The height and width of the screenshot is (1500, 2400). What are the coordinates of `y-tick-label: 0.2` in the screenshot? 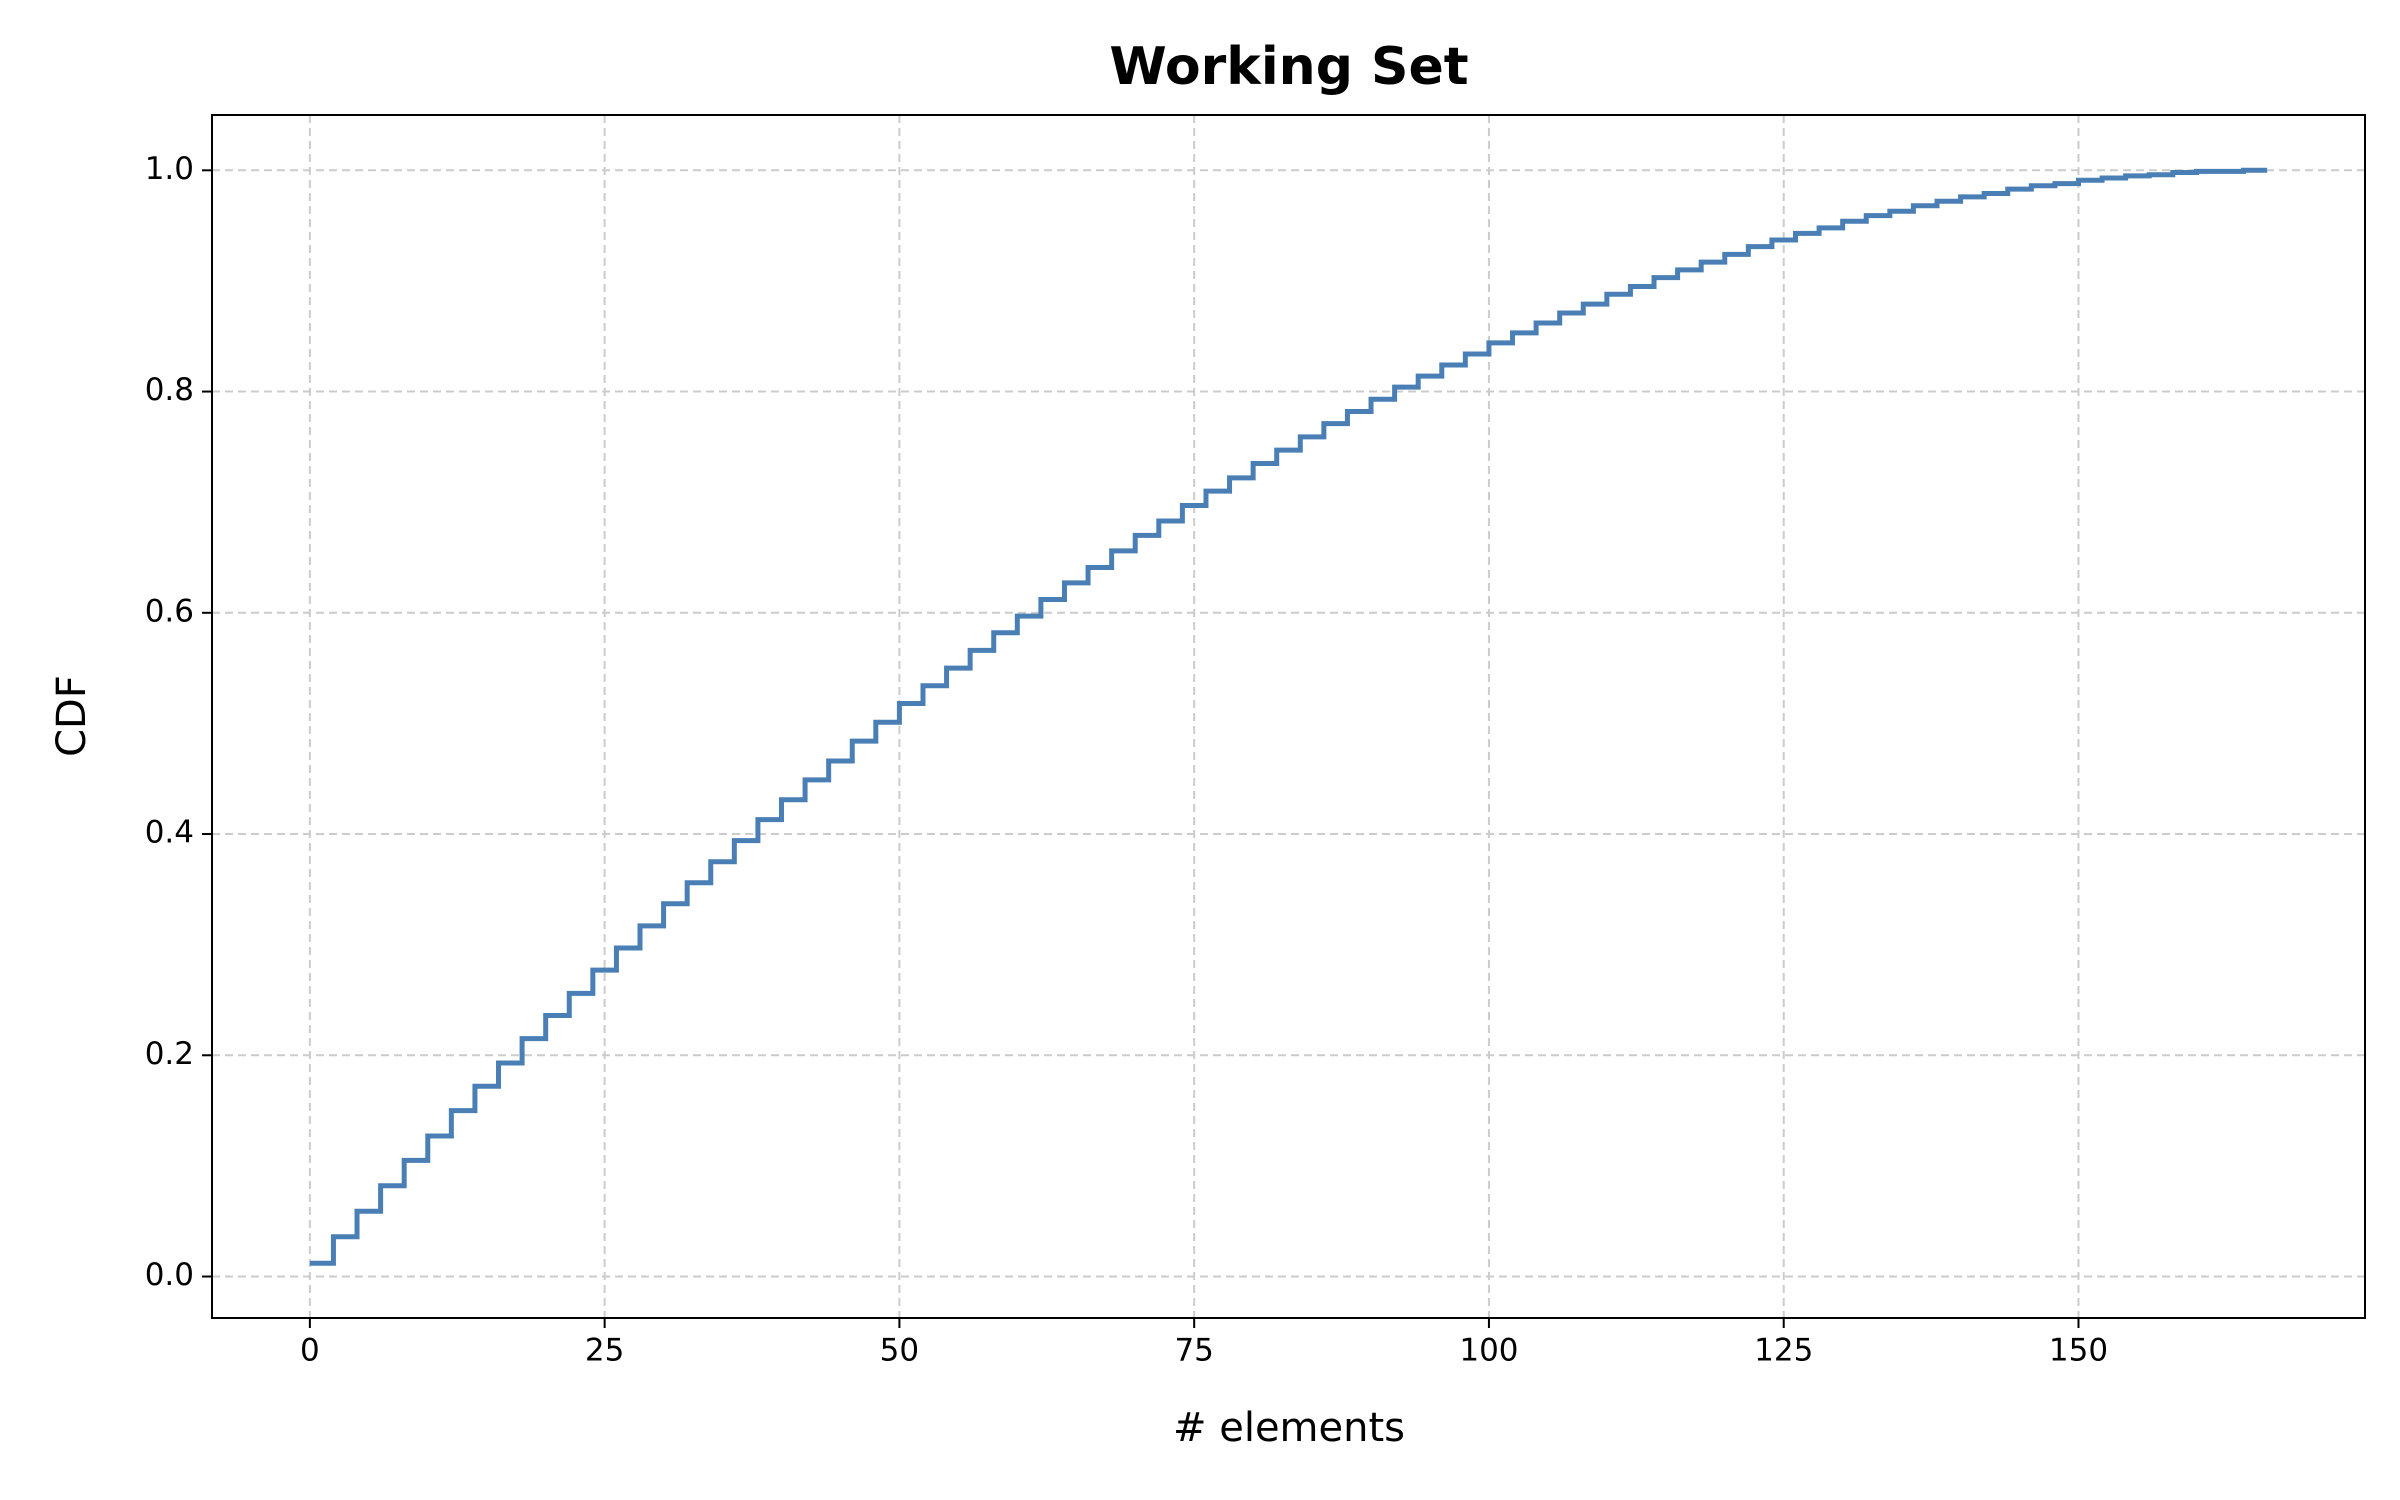 It's located at (169, 1054).